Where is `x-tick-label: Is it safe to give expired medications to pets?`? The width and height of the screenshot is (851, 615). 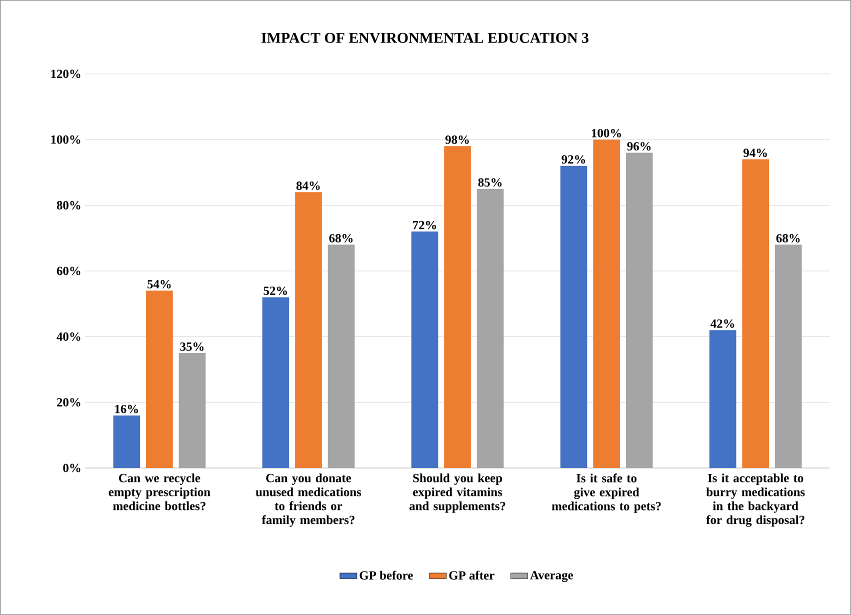
x-tick-label: Is it safe to give expired medications to pets? is located at coordinates (606, 493).